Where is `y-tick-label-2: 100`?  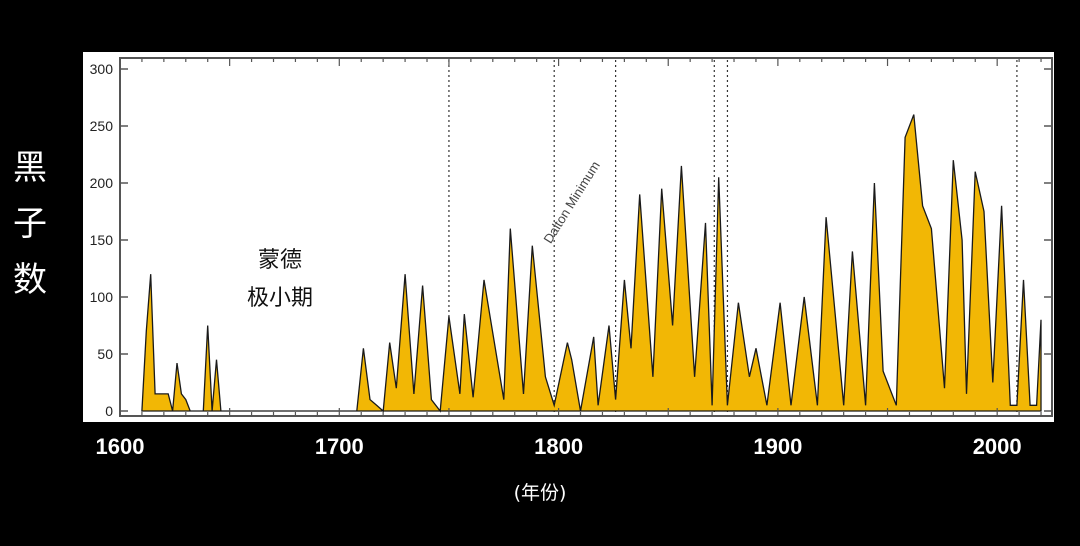
y-tick-label-2: 100 is located at coordinates (102, 297).